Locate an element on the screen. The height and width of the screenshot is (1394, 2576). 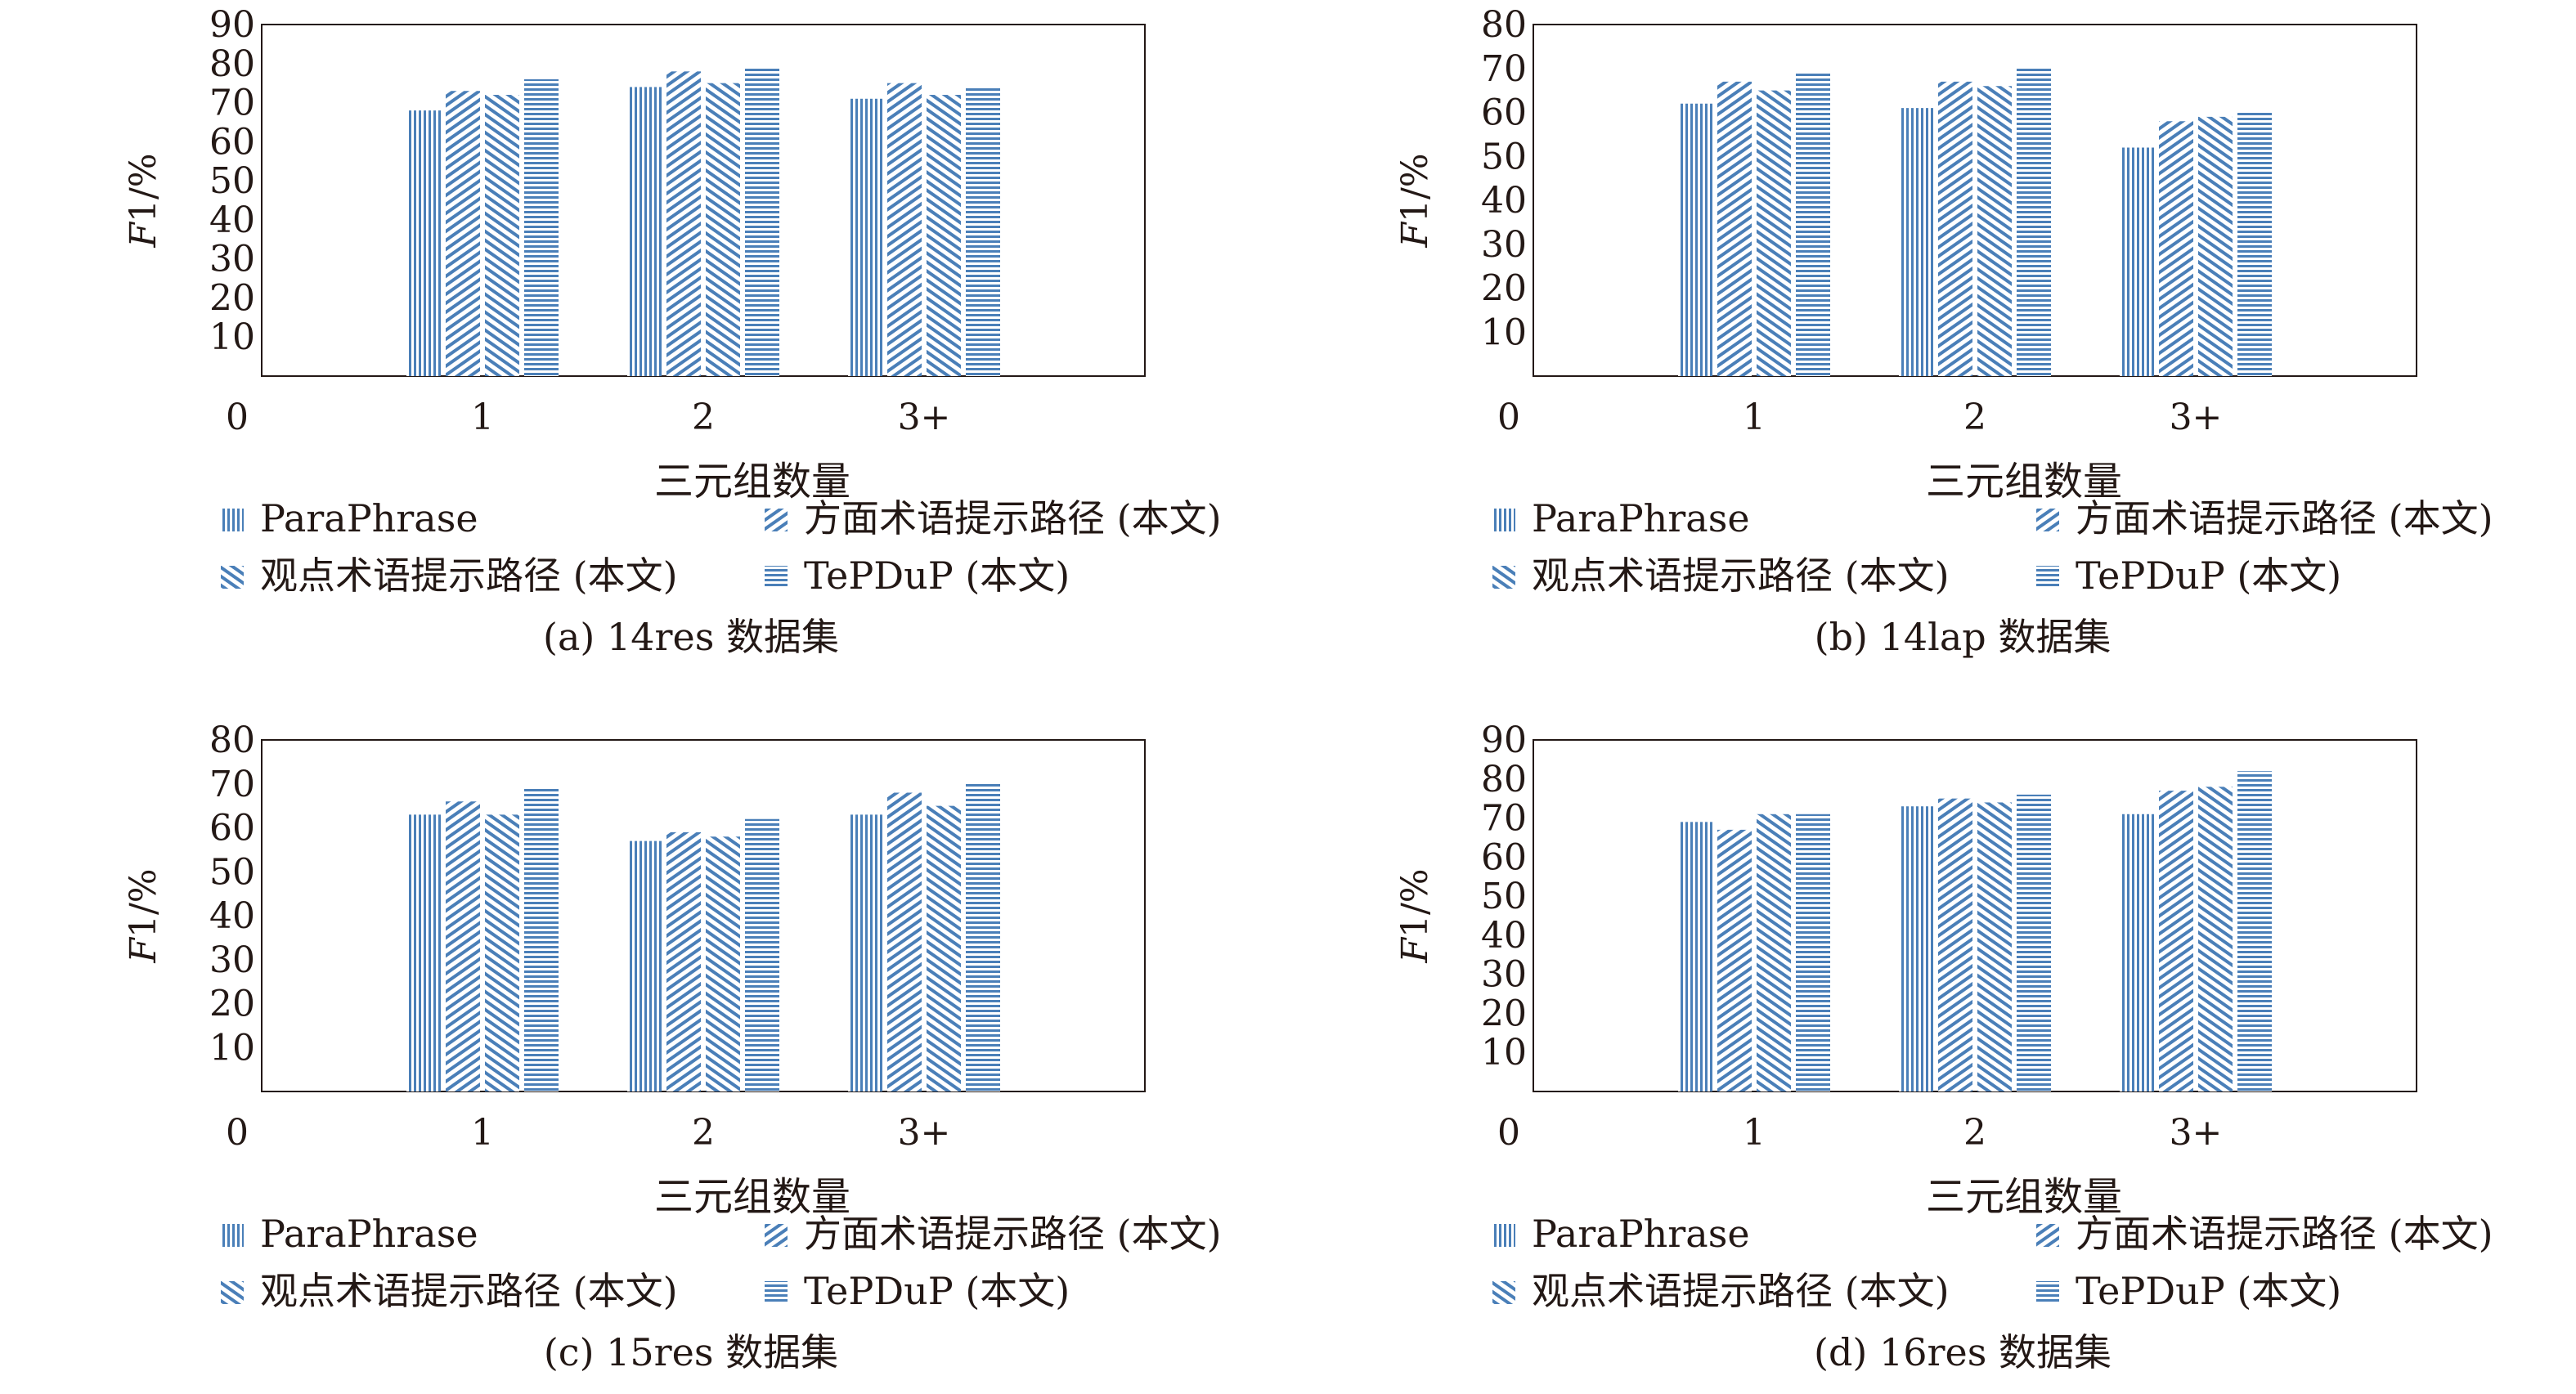
y-tick-label: 30 is located at coordinates (1504, 245).